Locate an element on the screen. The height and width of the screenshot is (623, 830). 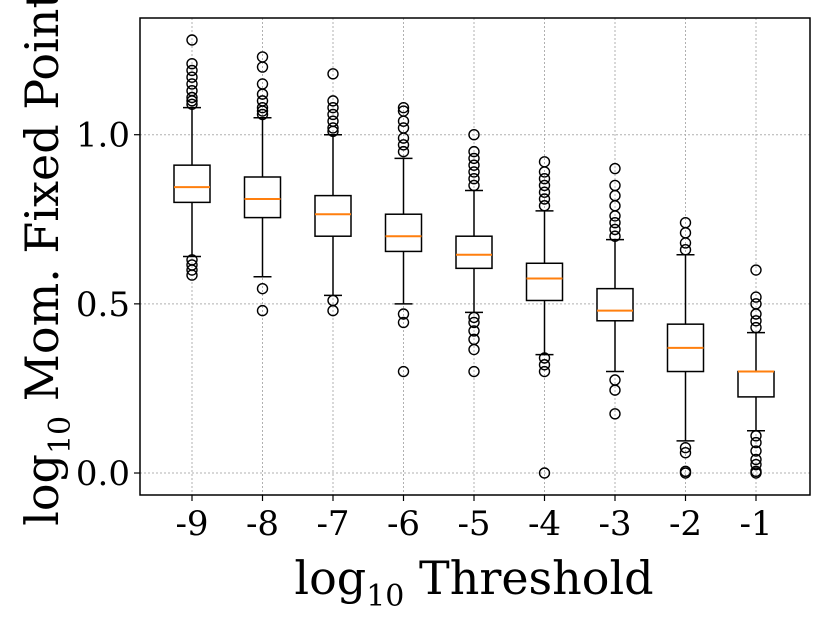
x-tick-label: -4 is located at coordinates (544, 524).